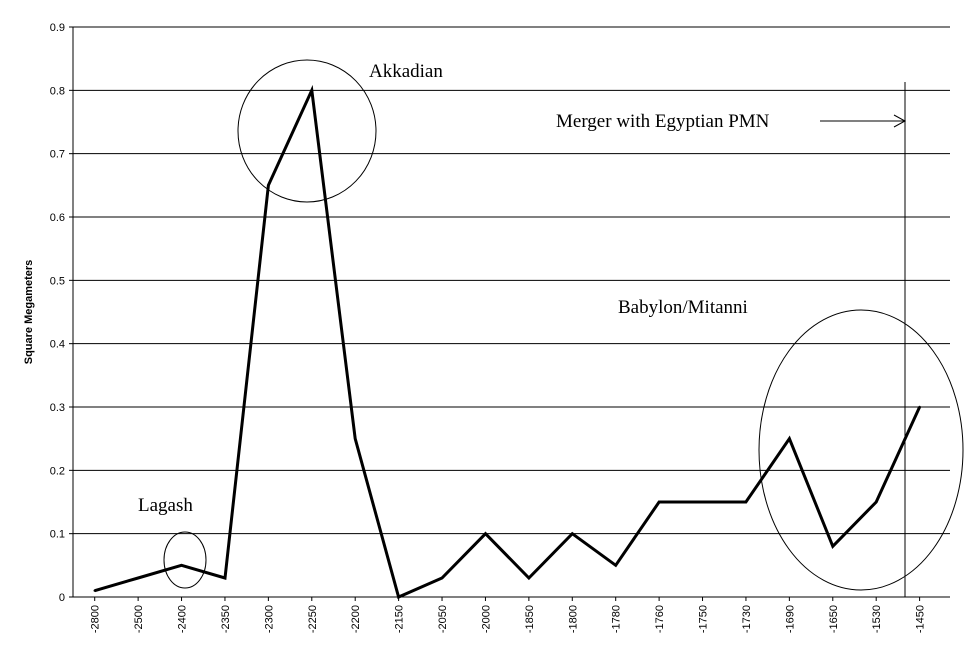 Image resolution: width=964 pixels, height=659 pixels. What do you see at coordinates (57, 28) in the screenshot?
I see `y-tick-label: 0.9` at bounding box center [57, 28].